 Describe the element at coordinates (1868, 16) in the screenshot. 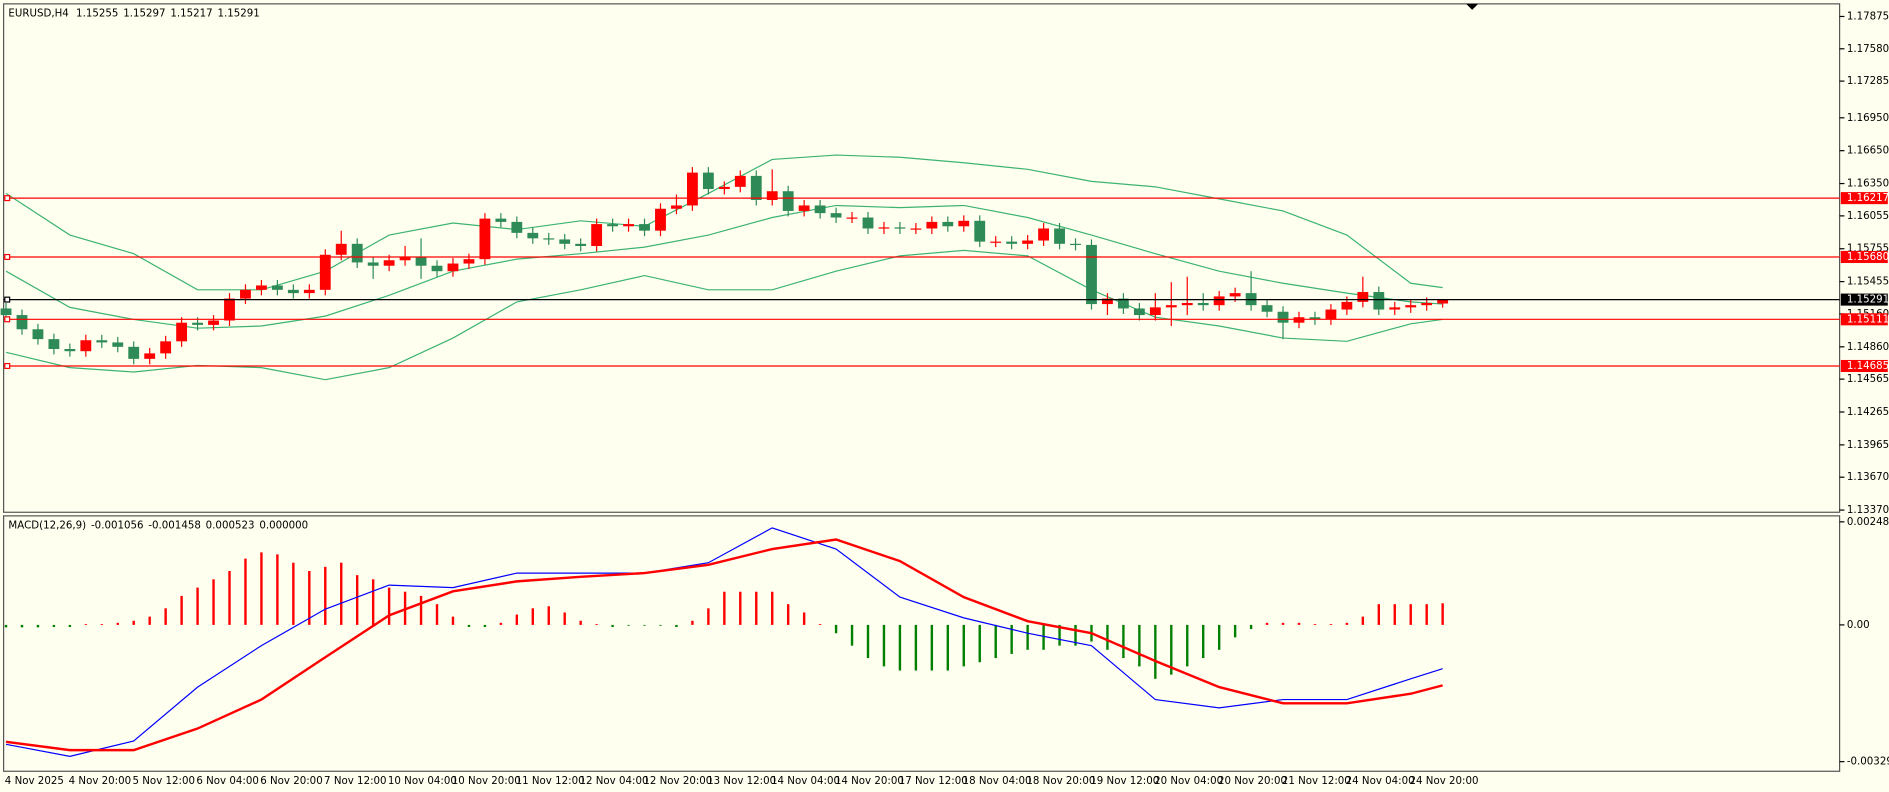

I see `y-tick-label: 1.17875` at that location.